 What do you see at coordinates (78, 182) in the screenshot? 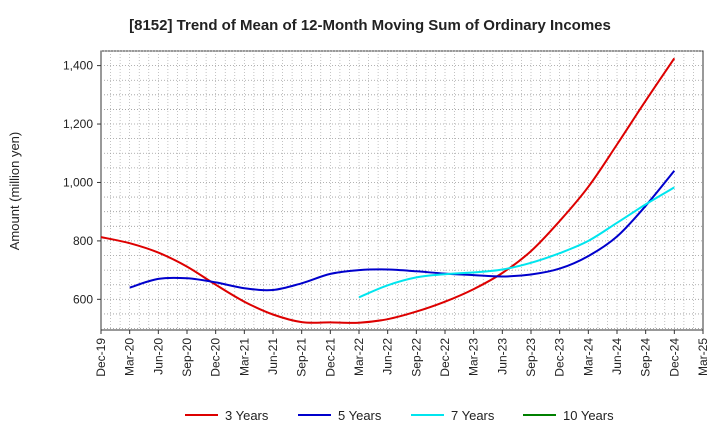
I see `y-tick-label: 1,000` at bounding box center [78, 182].